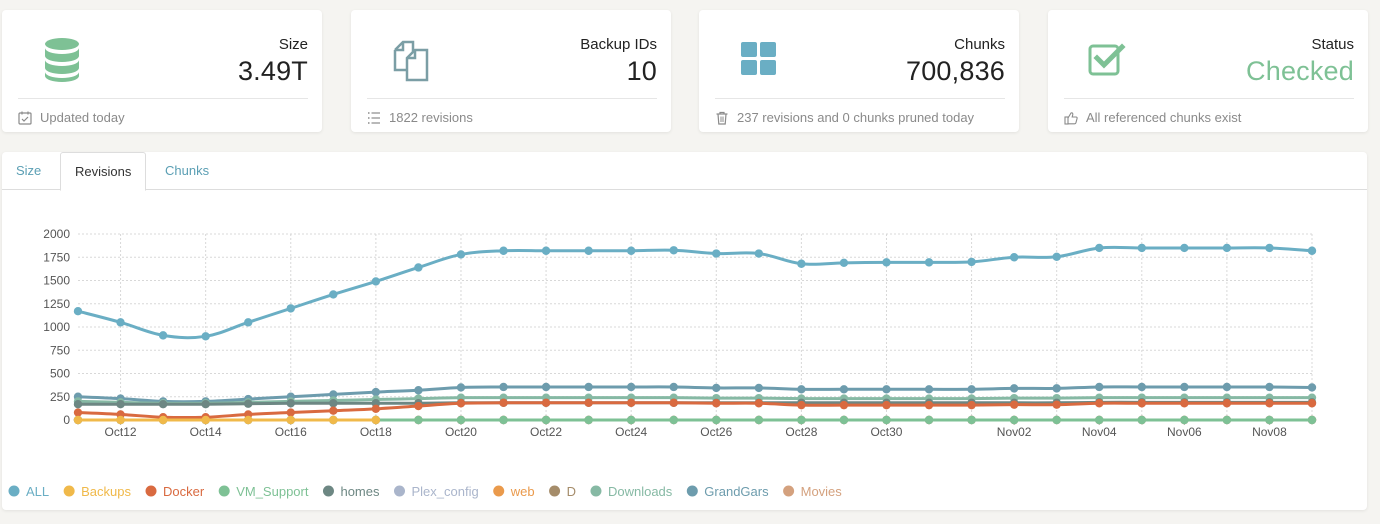  Describe the element at coordinates (736, 491) in the screenshot. I see `legend-label: GrandGars` at that location.